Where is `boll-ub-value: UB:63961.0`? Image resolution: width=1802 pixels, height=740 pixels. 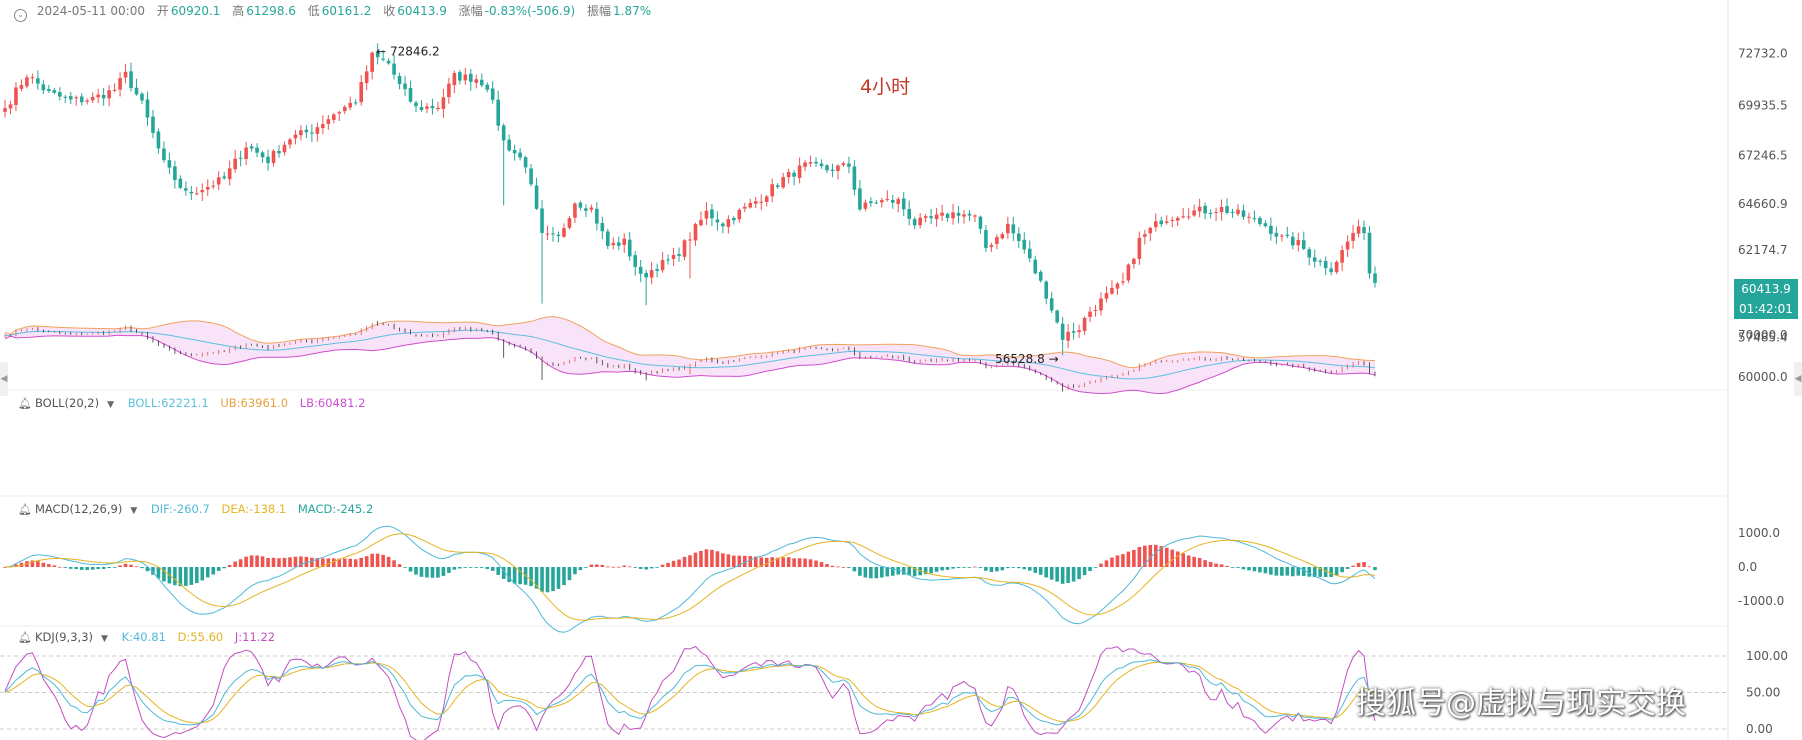
boll-ub-value: UB:63961.0 is located at coordinates (254, 403).